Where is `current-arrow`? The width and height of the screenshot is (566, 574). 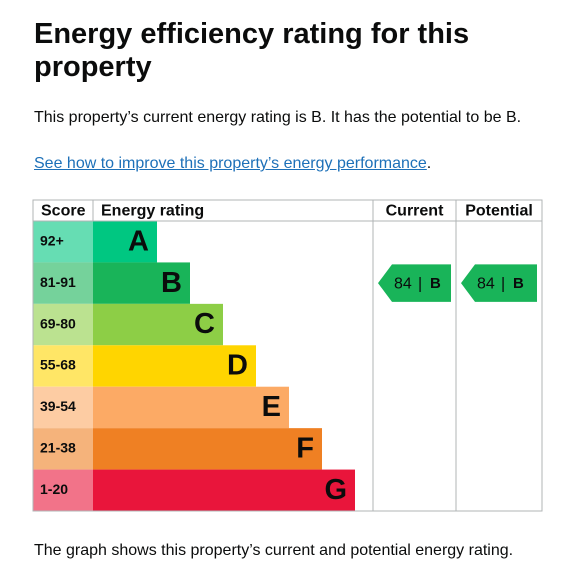 current-arrow is located at coordinates (414, 283).